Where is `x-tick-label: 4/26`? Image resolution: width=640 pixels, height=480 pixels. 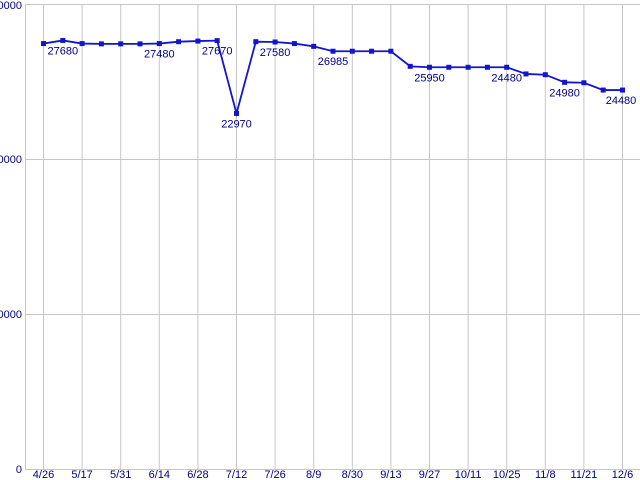
x-tick-label: 4/26 is located at coordinates (43, 474).